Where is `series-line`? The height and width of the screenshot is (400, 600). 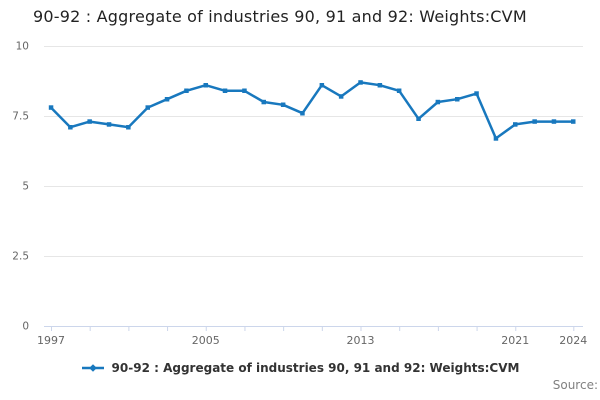
series-line is located at coordinates (312, 110).